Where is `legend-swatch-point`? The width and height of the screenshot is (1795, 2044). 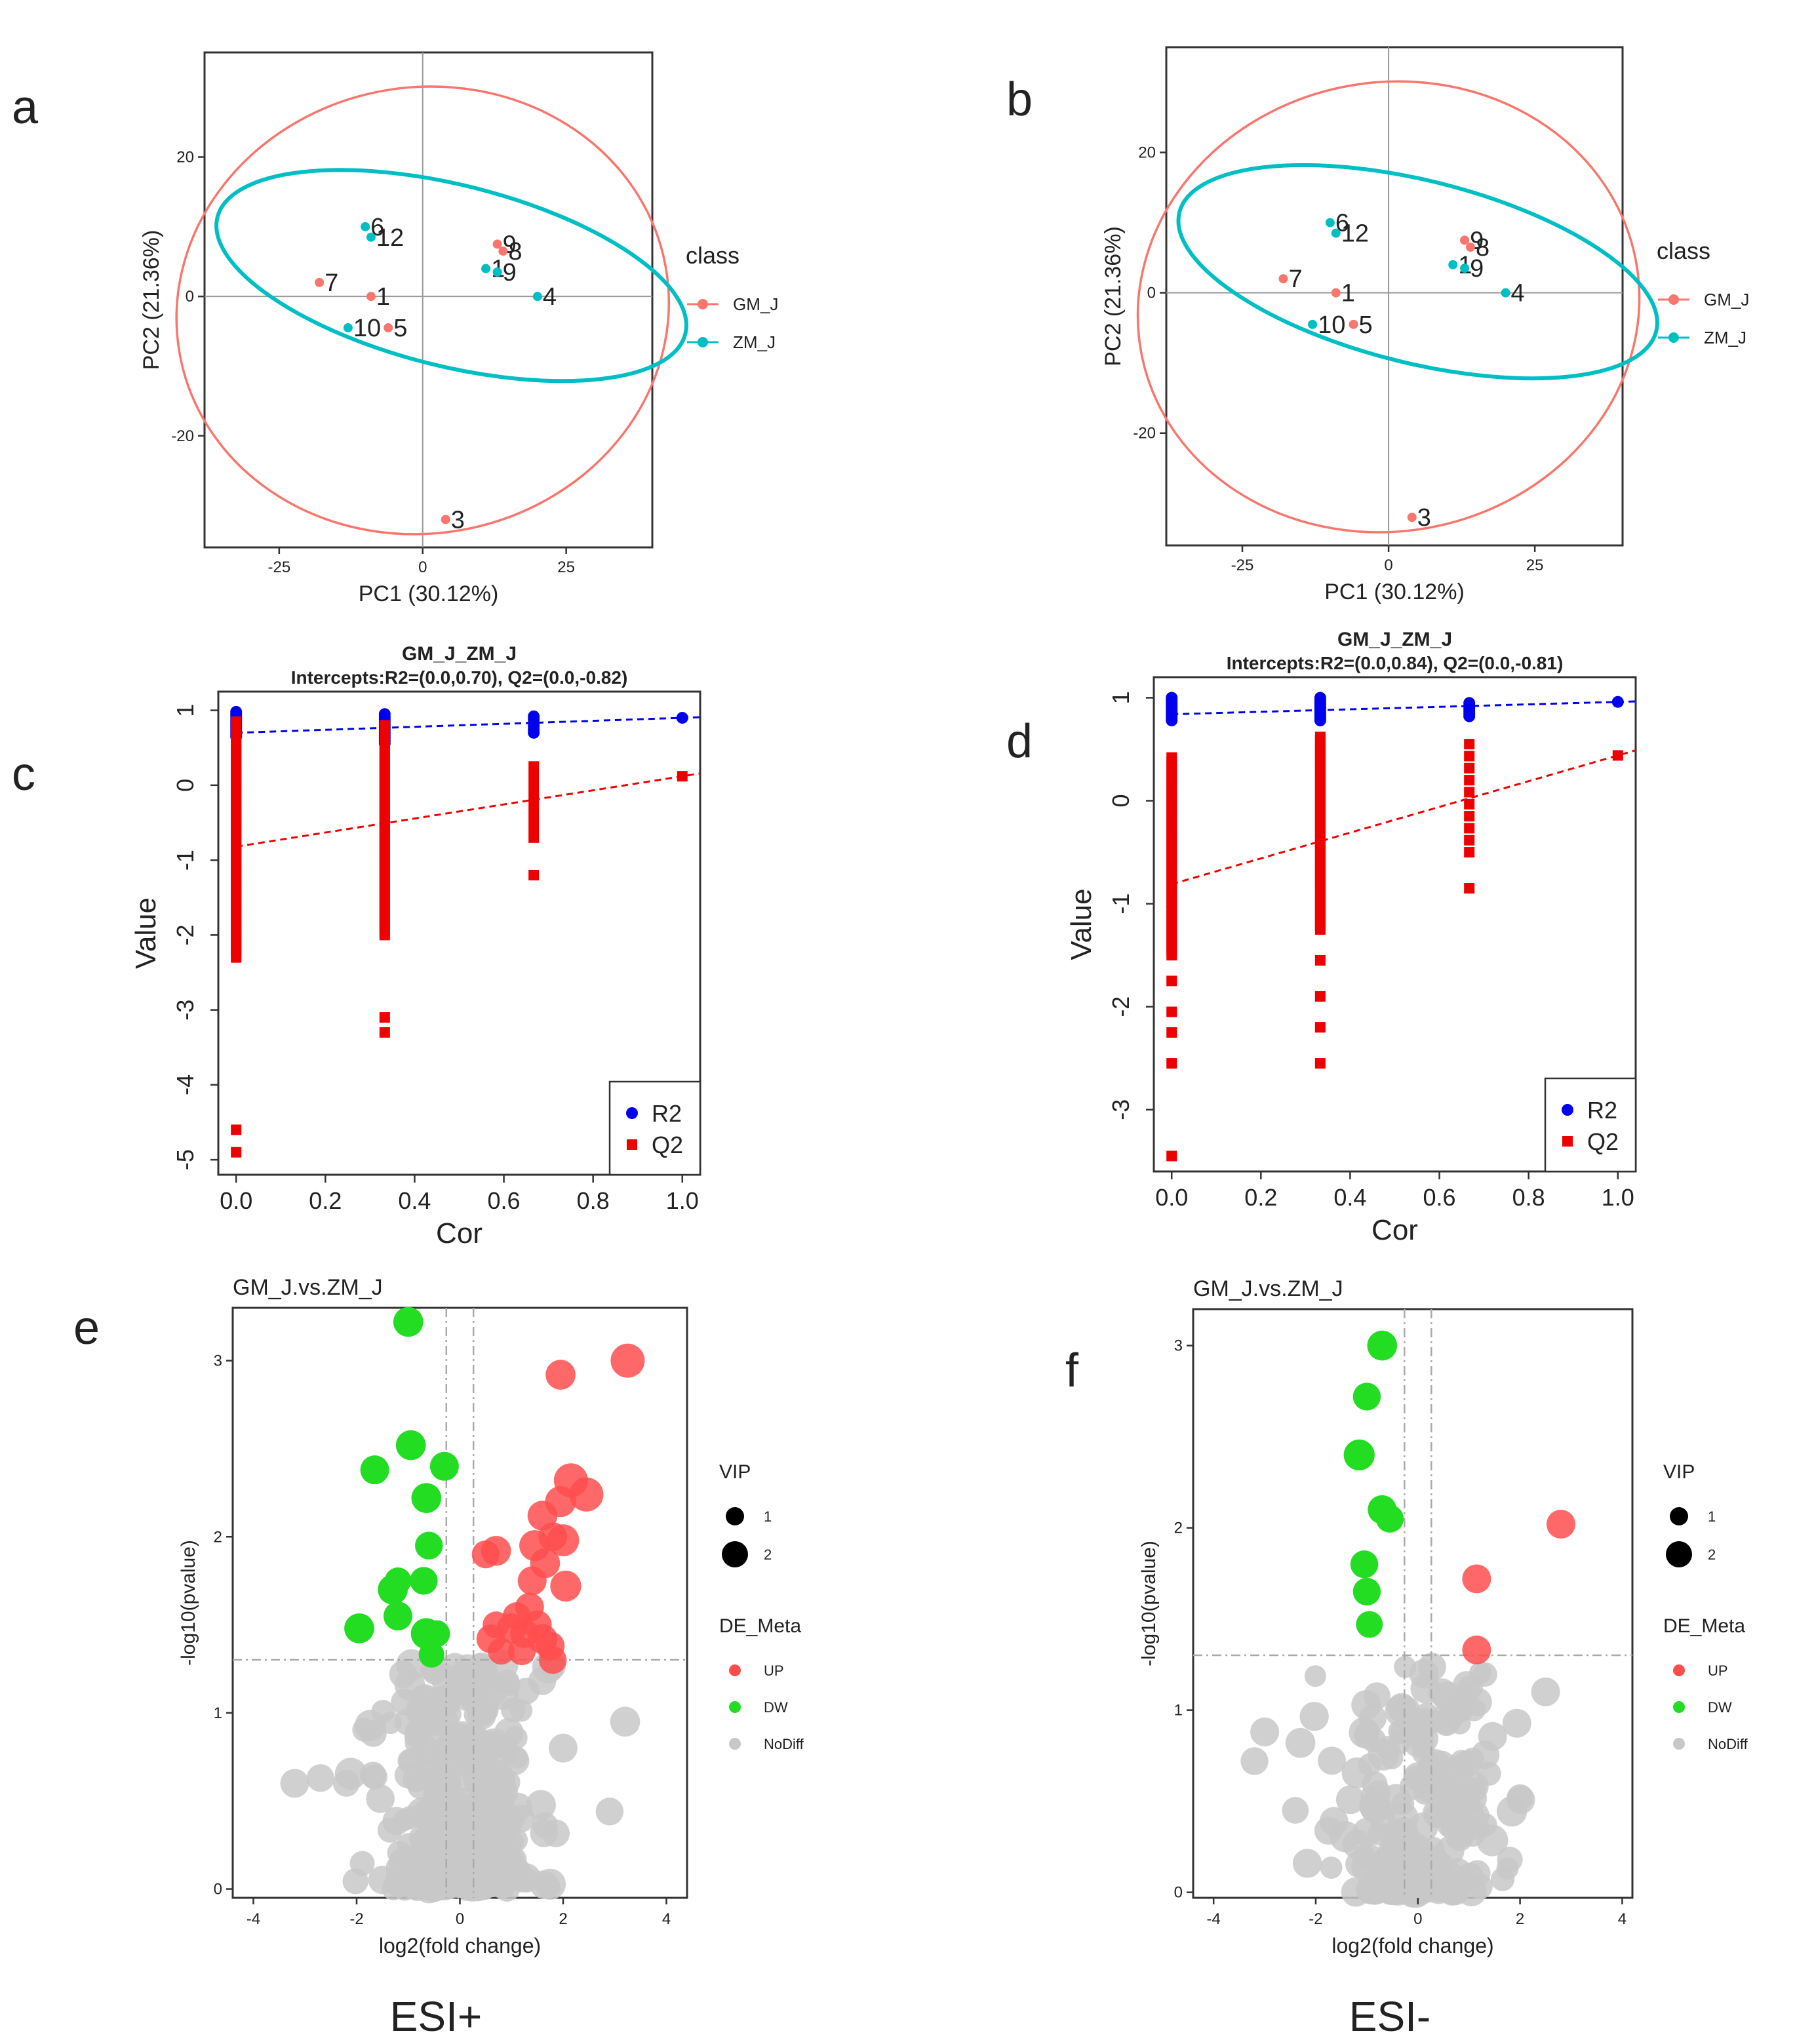
legend-swatch-point is located at coordinates (1674, 299).